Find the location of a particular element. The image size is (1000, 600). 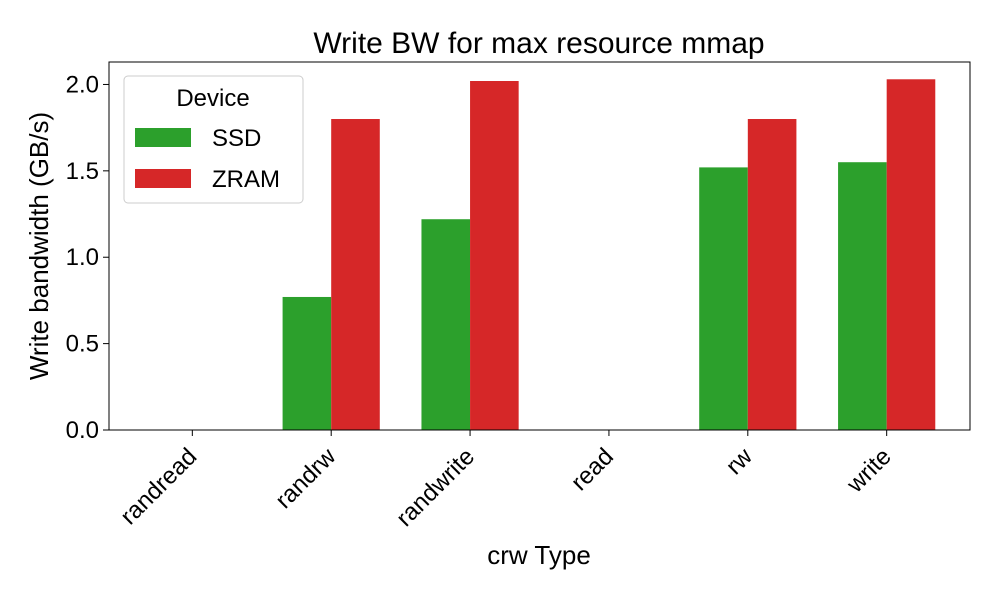

bar-ssd-randrw is located at coordinates (307, 363).